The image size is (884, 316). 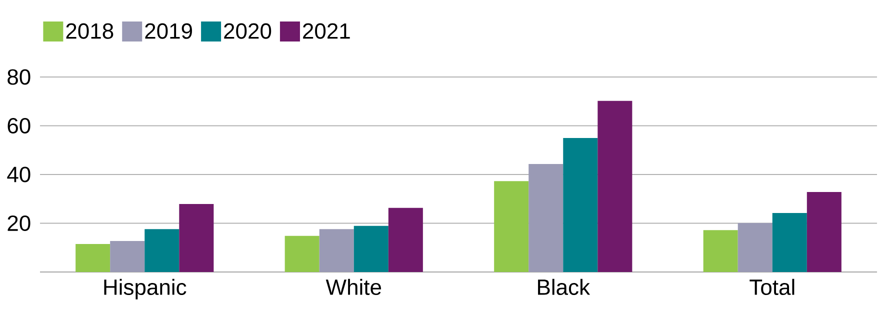 What do you see at coordinates (326, 31) in the screenshot?
I see `legend-label: 2021` at bounding box center [326, 31].